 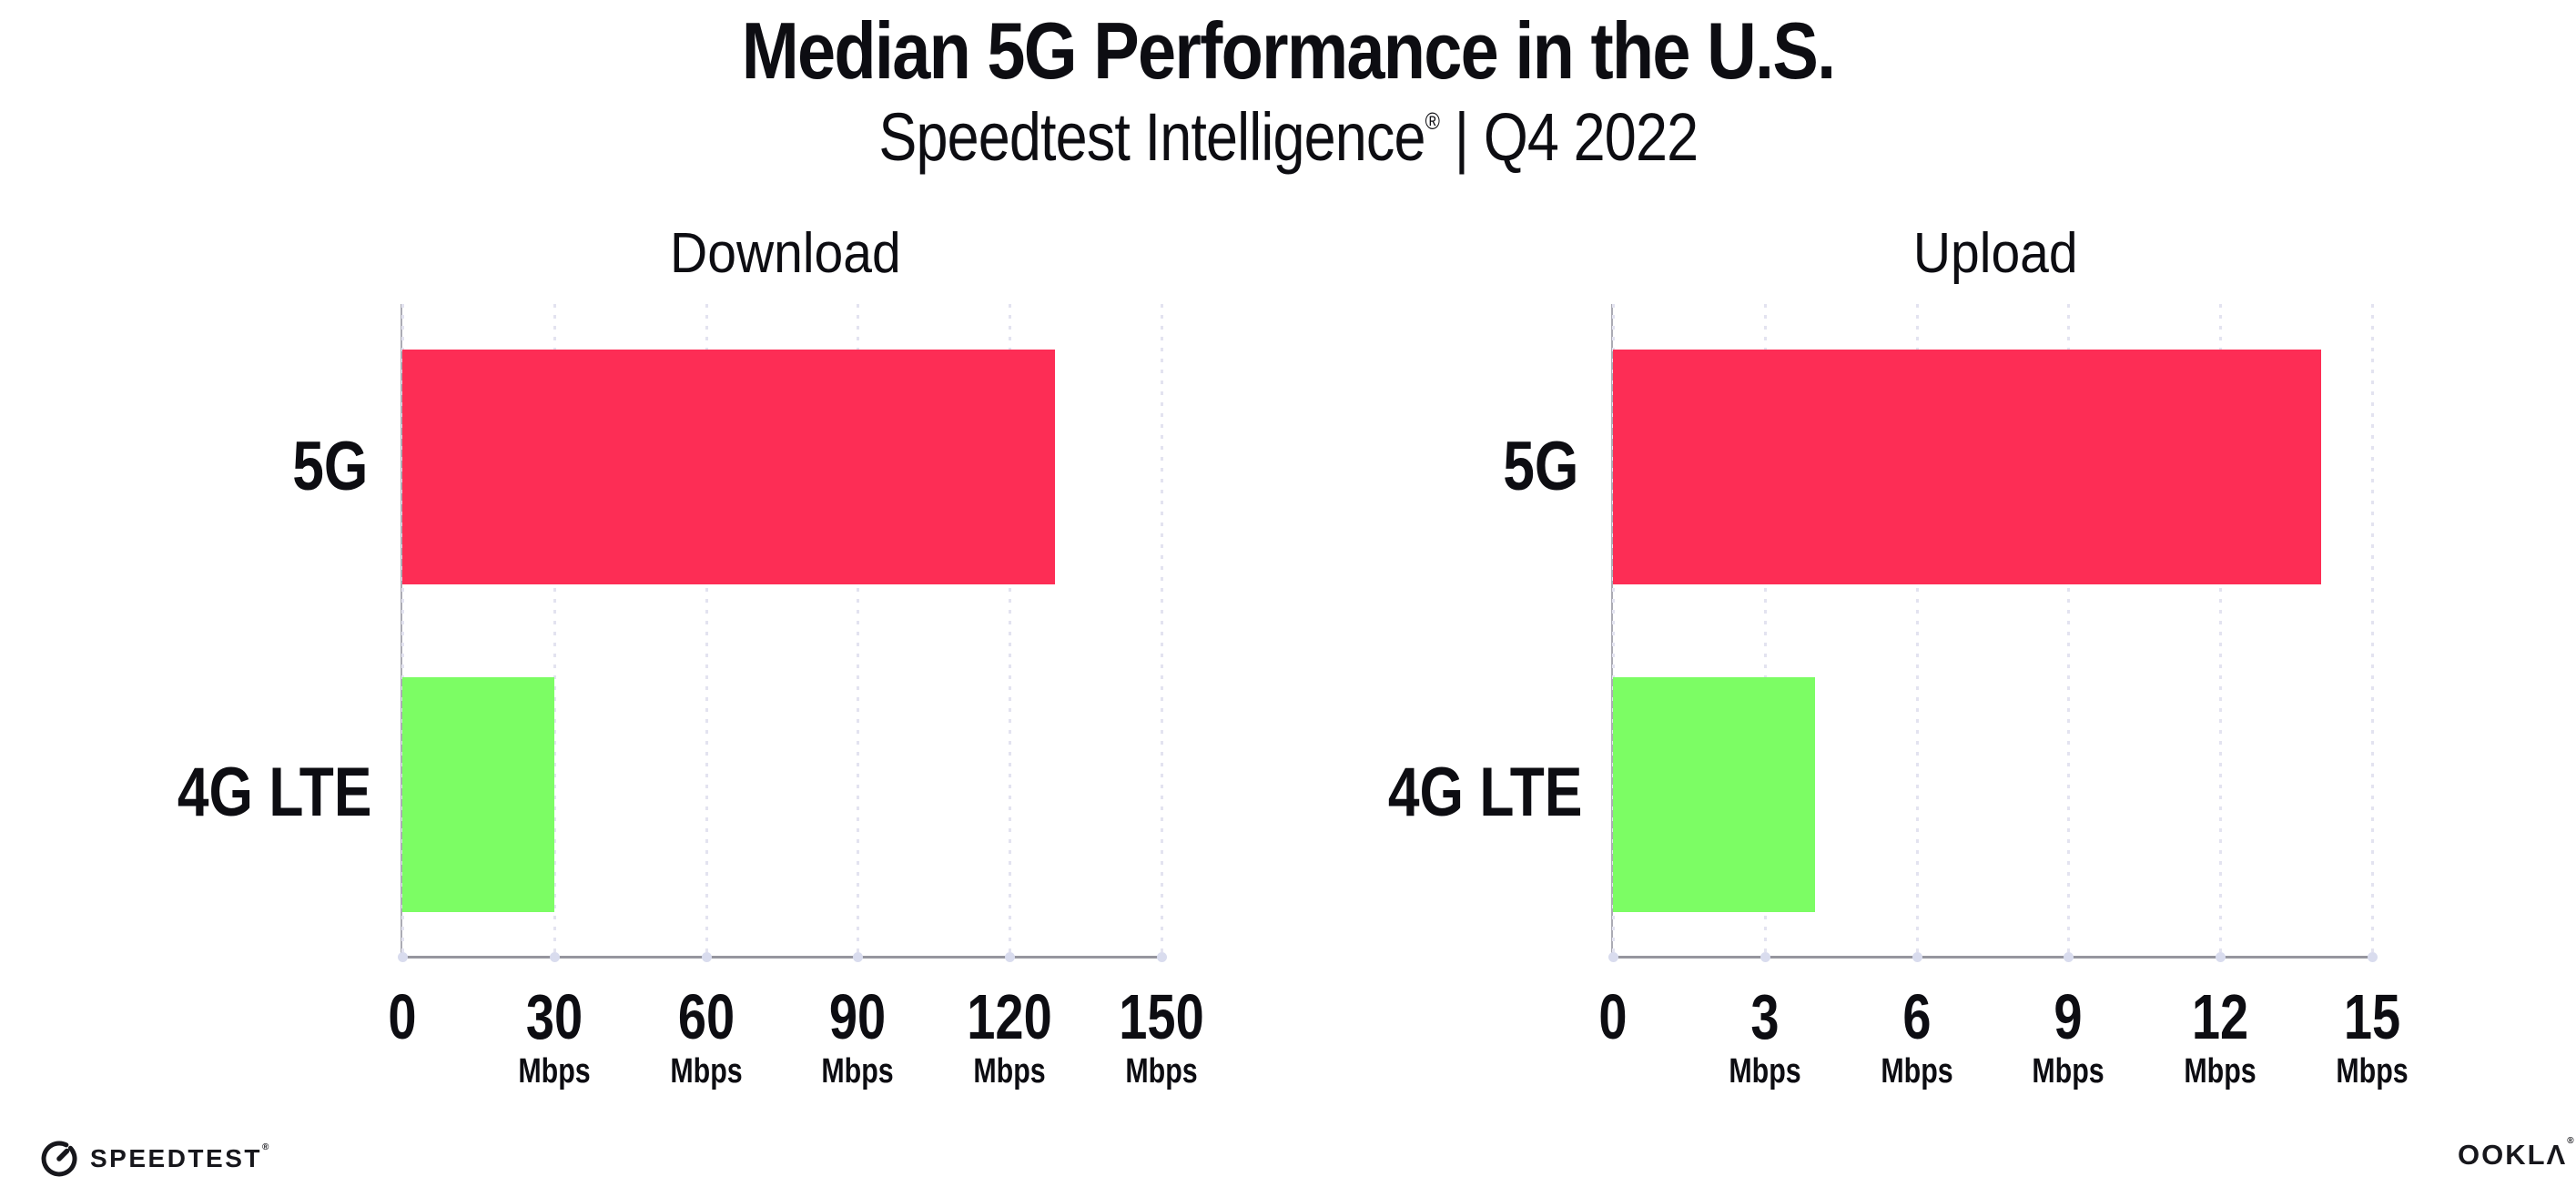 What do you see at coordinates (1917, 957) in the screenshot?
I see `axis-tick-dot-6-upload` at bounding box center [1917, 957].